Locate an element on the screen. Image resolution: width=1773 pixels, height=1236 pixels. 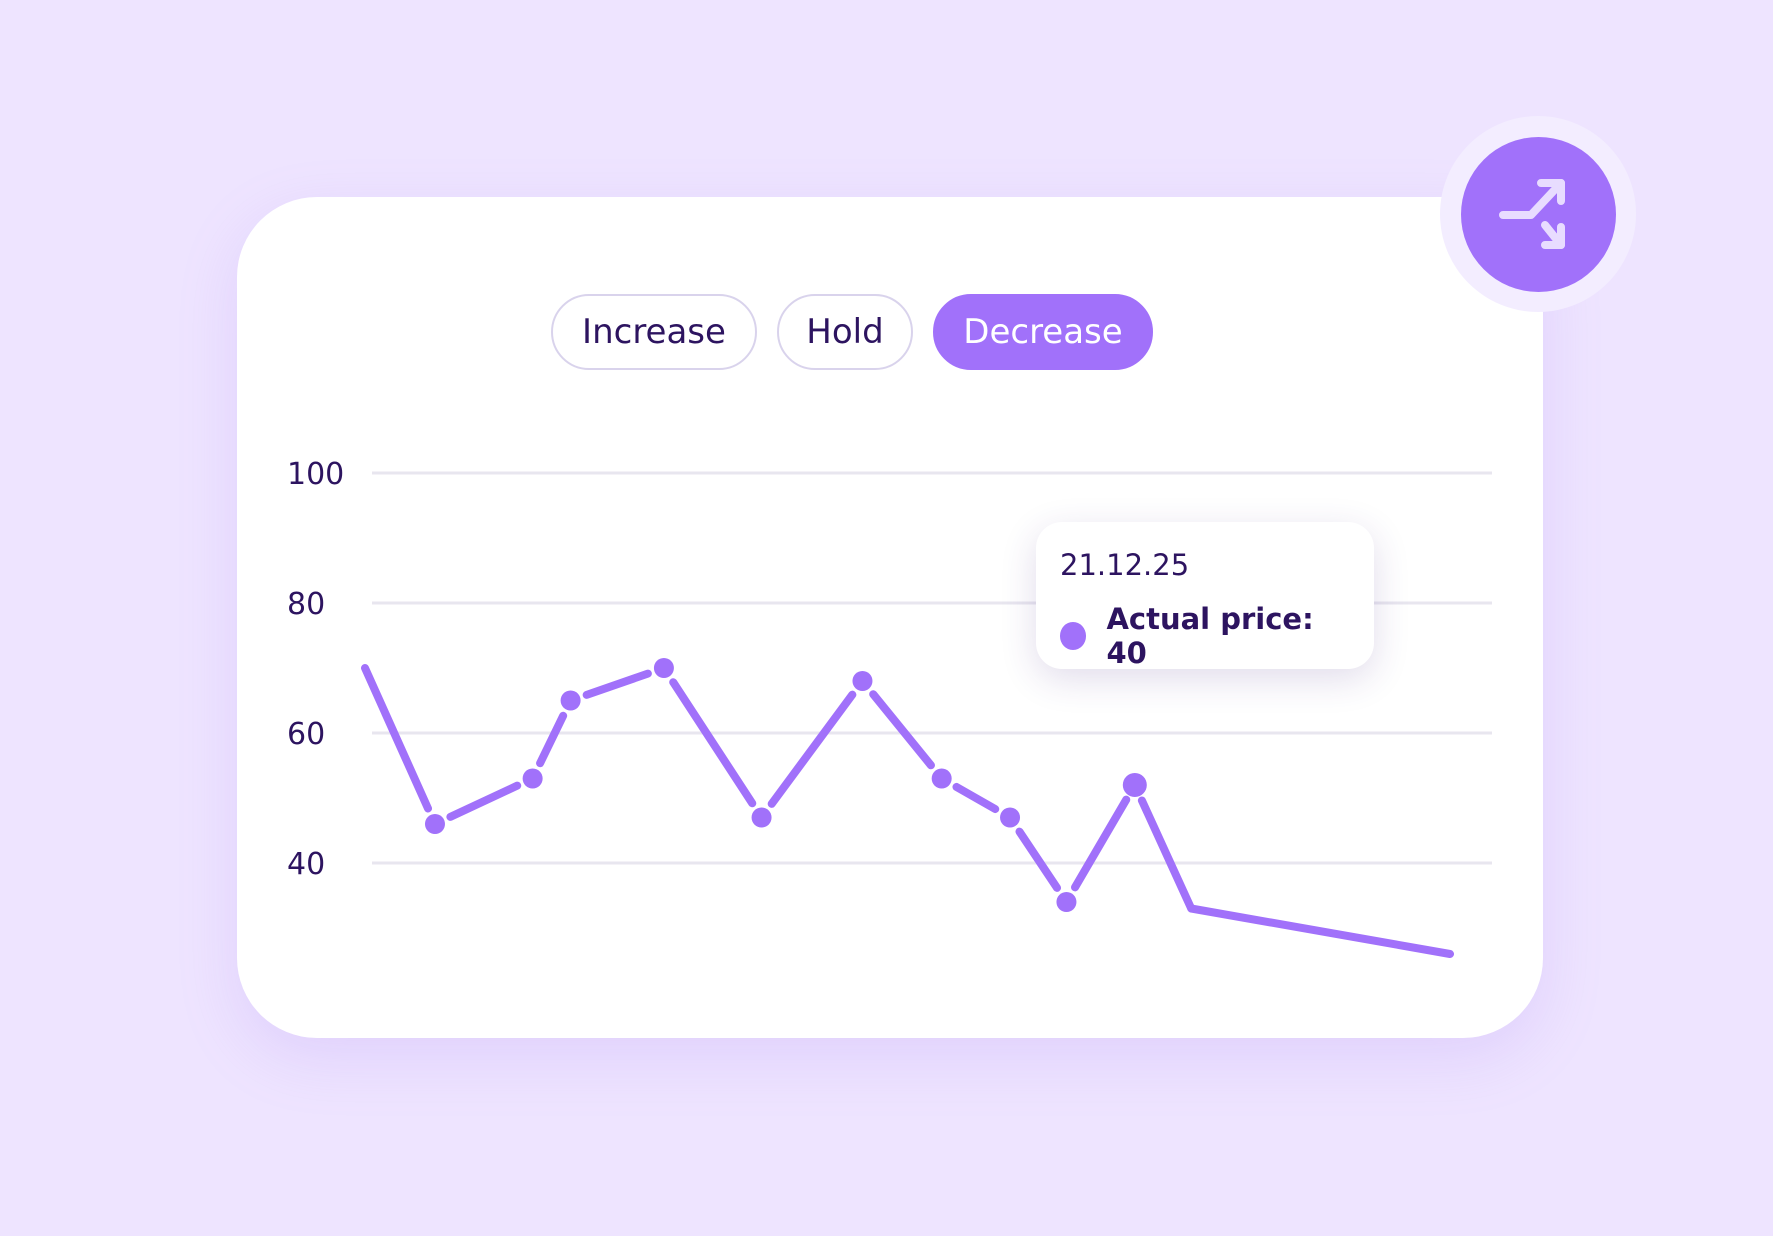
increase-toggle: Increase is located at coordinates (654, 332).